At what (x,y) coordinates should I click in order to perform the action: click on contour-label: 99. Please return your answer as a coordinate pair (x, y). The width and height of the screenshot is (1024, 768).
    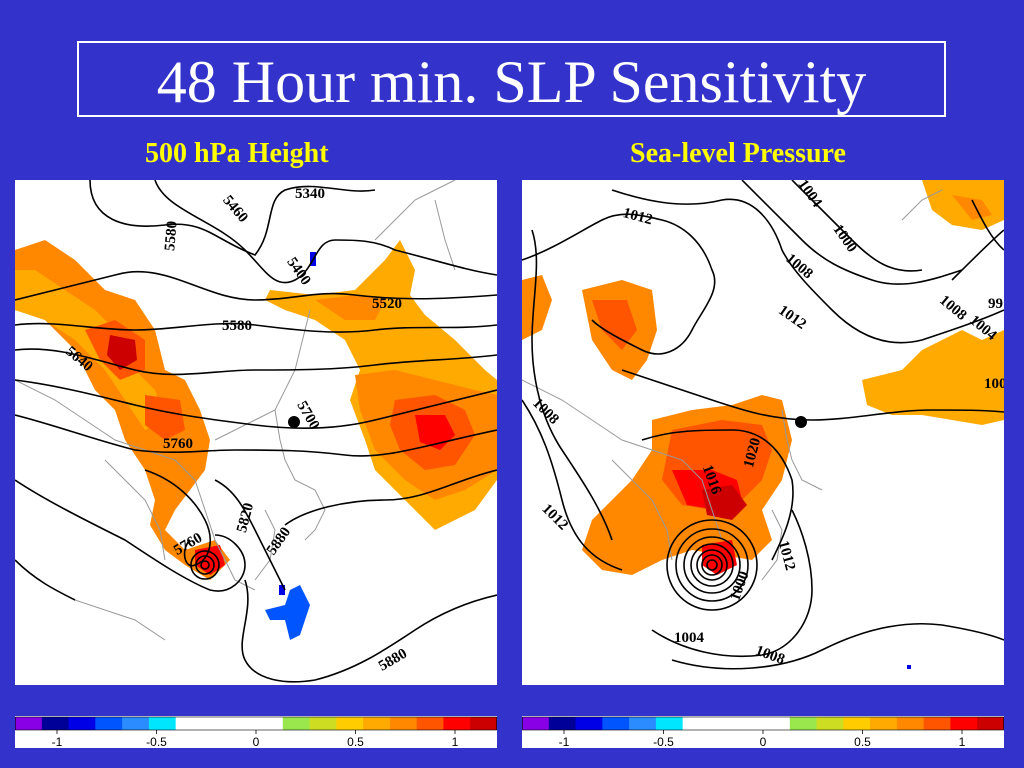
    Looking at the image, I should click on (995, 304).